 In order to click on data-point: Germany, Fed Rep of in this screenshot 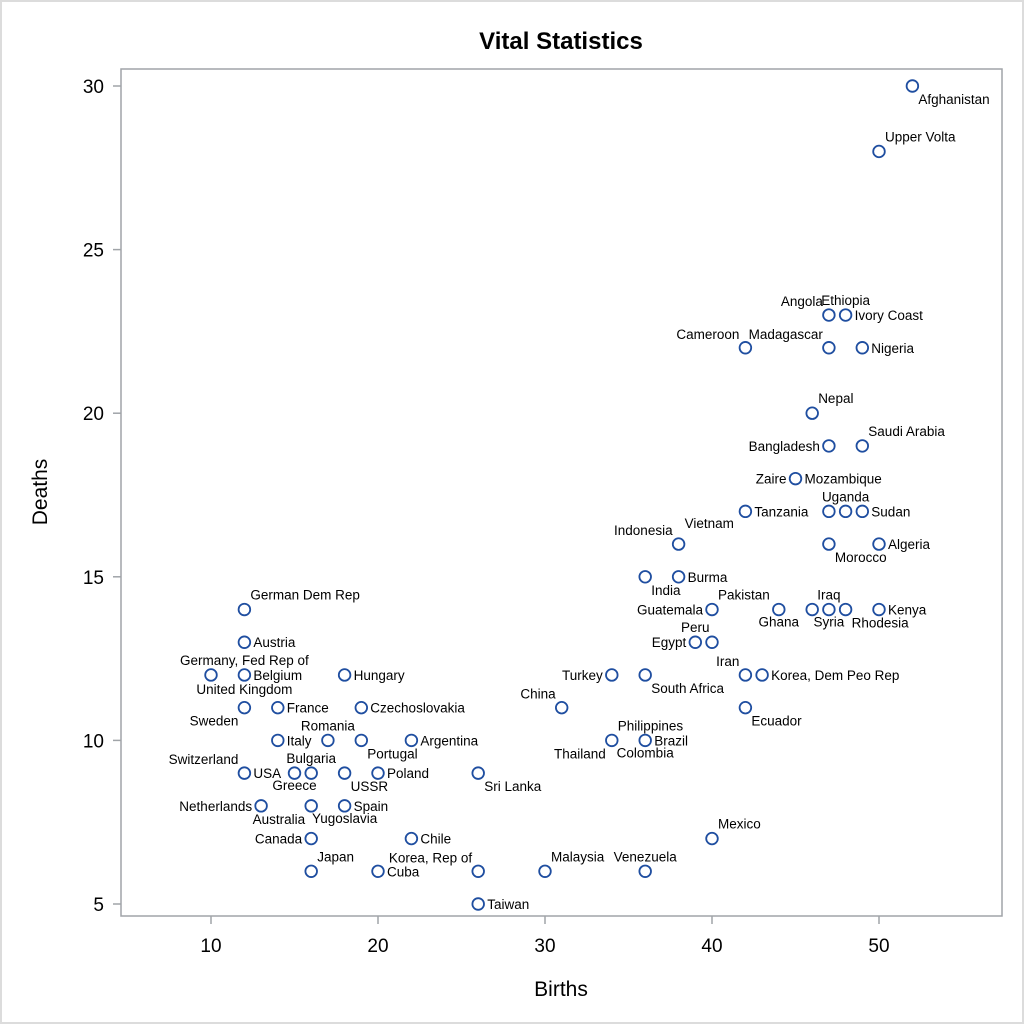, I will do `click(244, 667)`.